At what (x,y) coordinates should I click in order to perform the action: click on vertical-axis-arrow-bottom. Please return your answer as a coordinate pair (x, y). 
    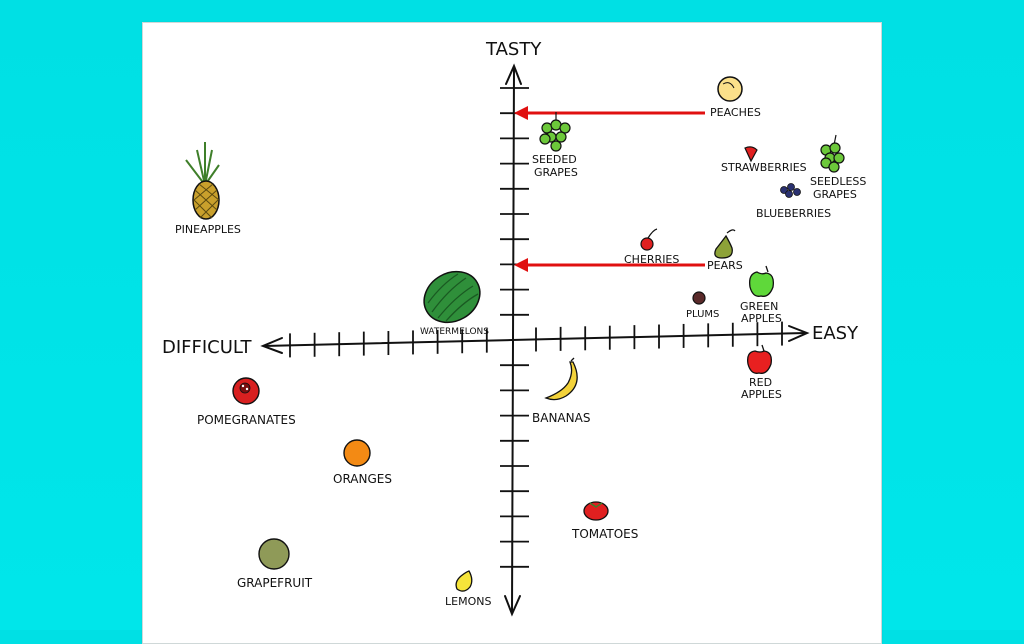
    Looking at the image, I should click on (512, 606).